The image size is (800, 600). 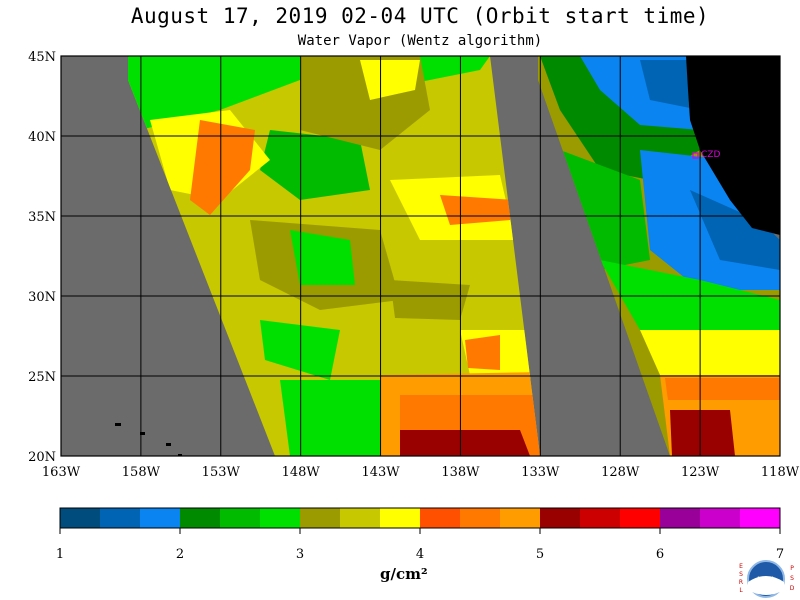 I want to click on longitude-label: 133W, so click(x=540, y=472).